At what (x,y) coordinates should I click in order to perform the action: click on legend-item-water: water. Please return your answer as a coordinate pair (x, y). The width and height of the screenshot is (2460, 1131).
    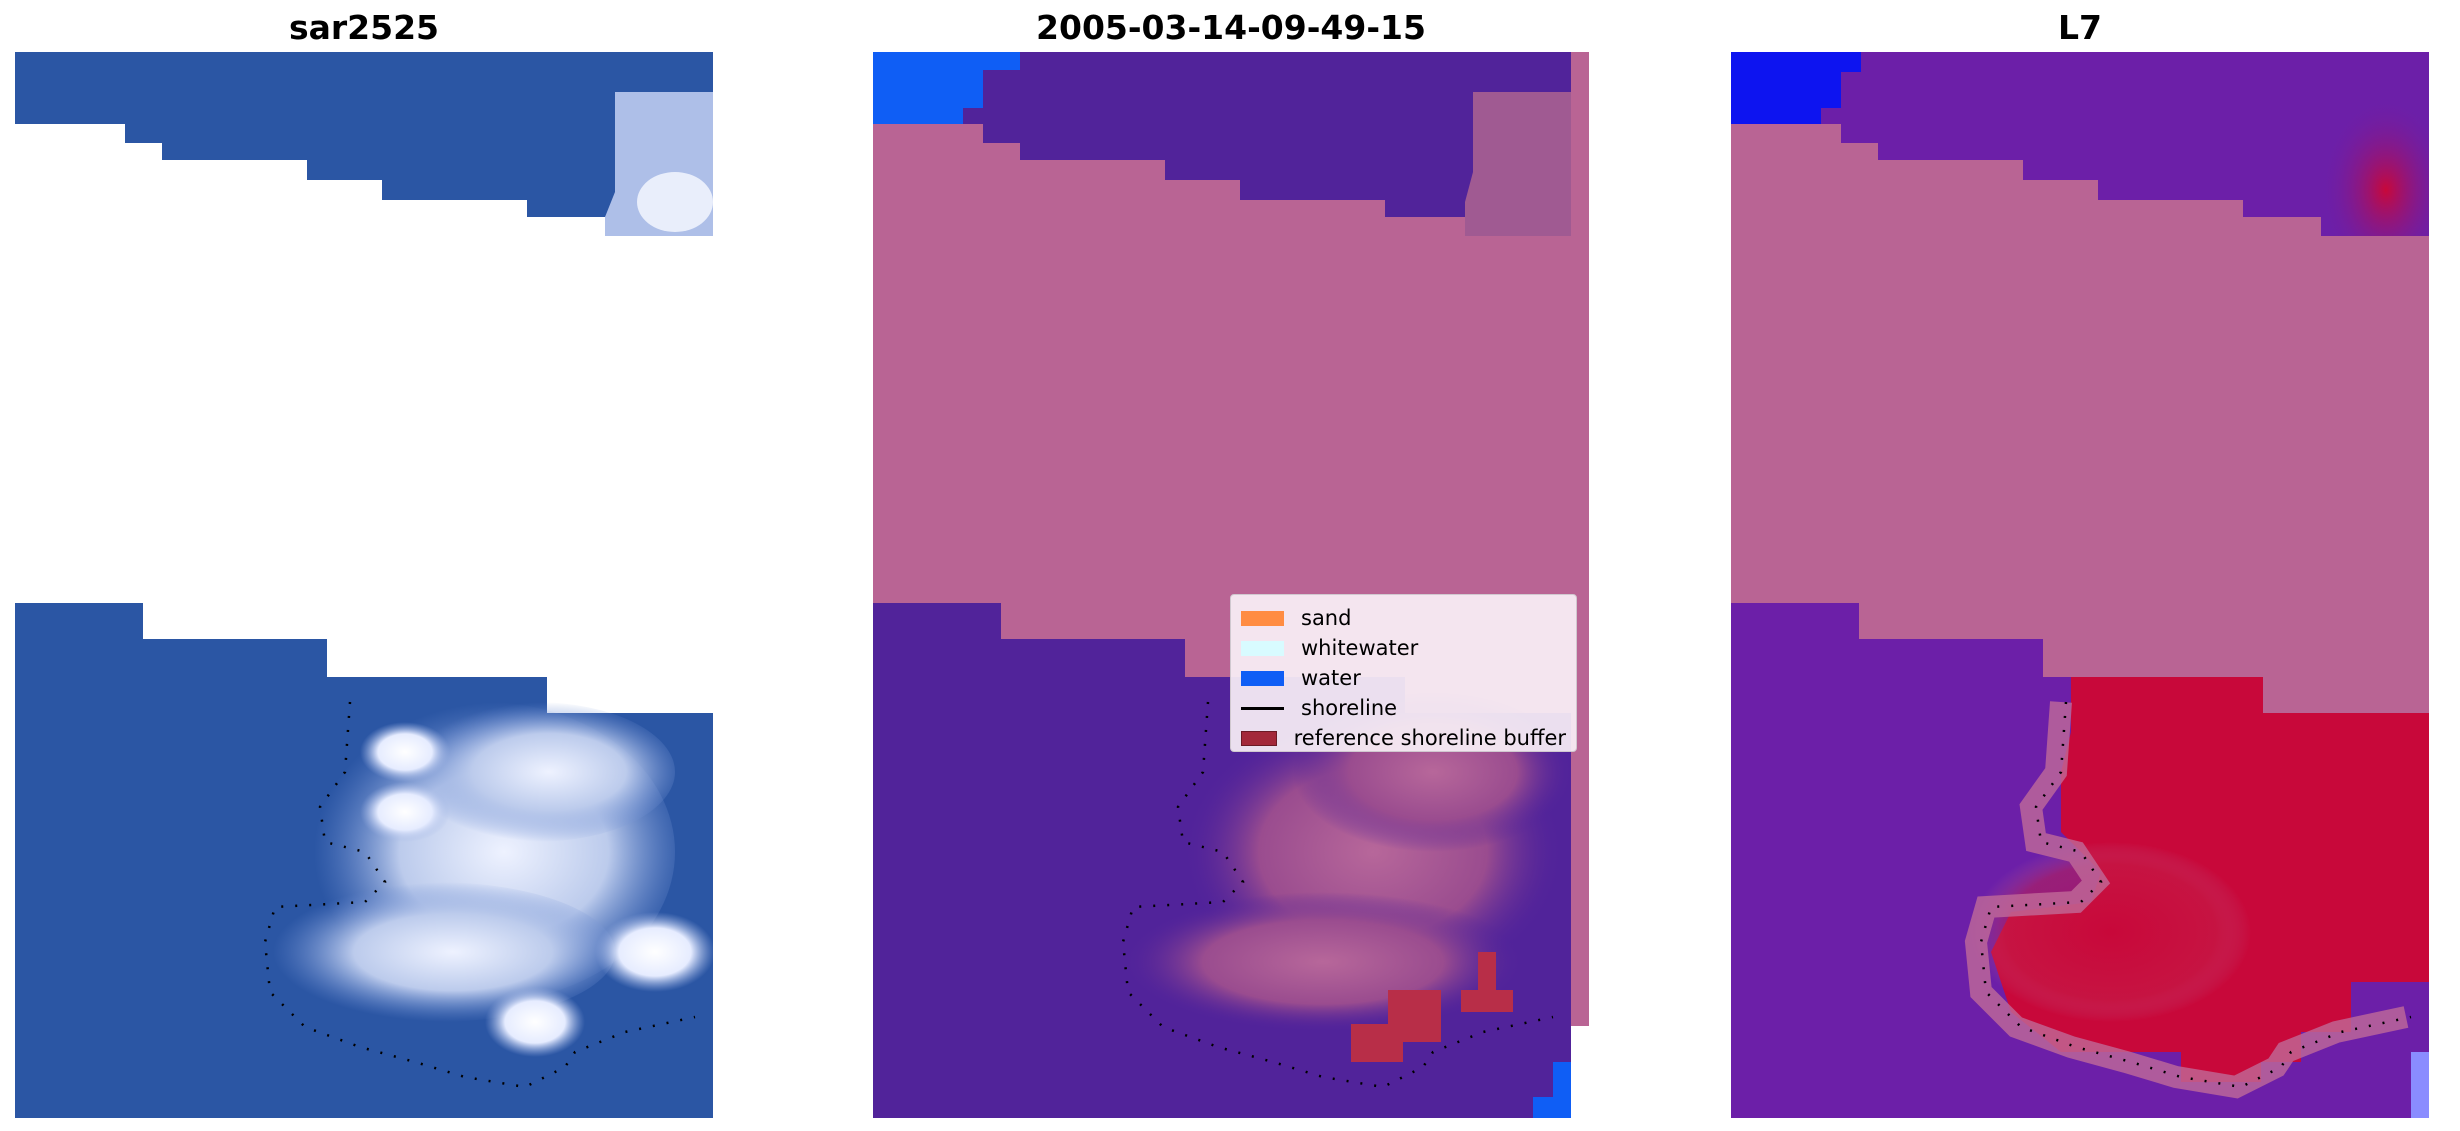
    Looking at the image, I should click on (1403, 678).